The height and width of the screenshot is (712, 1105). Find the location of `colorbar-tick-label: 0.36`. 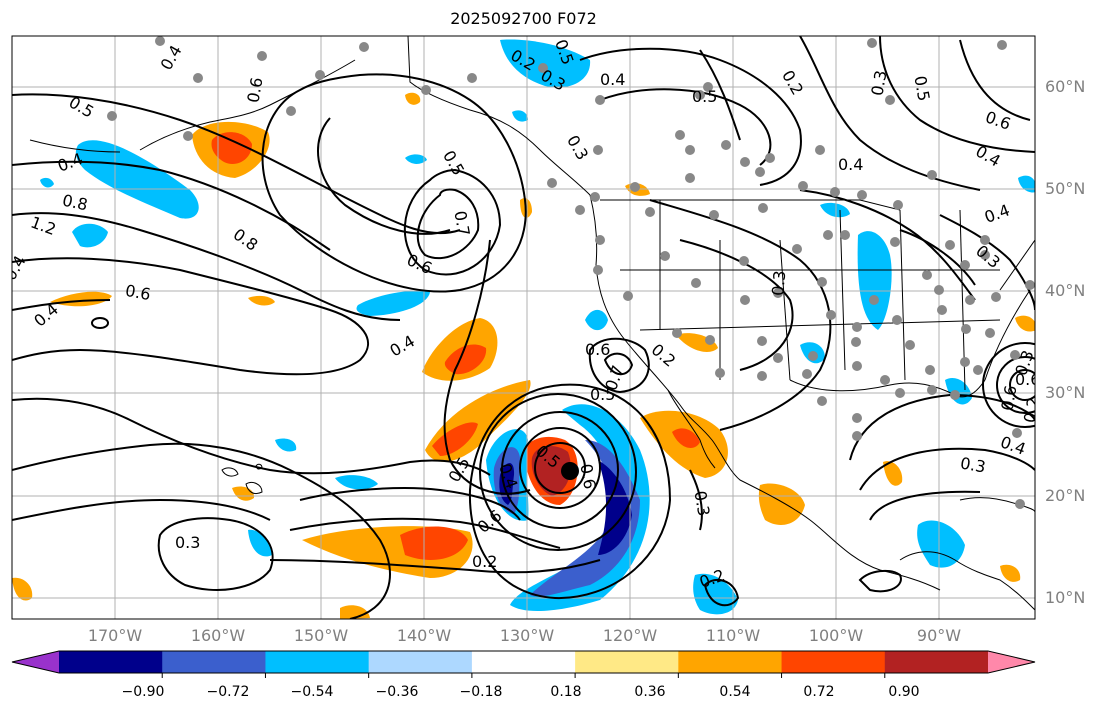

colorbar-tick-label: 0.36 is located at coordinates (650, 692).